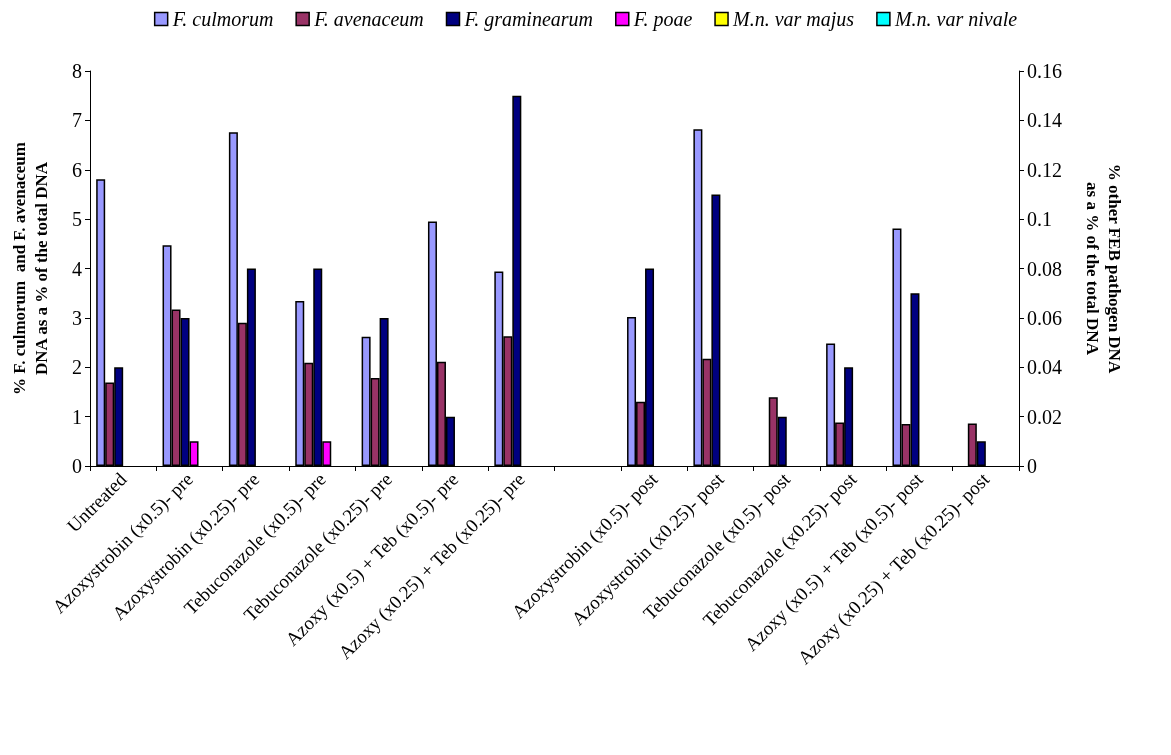  I want to click on y2-tick-label: 0.02, so click(1044, 416).